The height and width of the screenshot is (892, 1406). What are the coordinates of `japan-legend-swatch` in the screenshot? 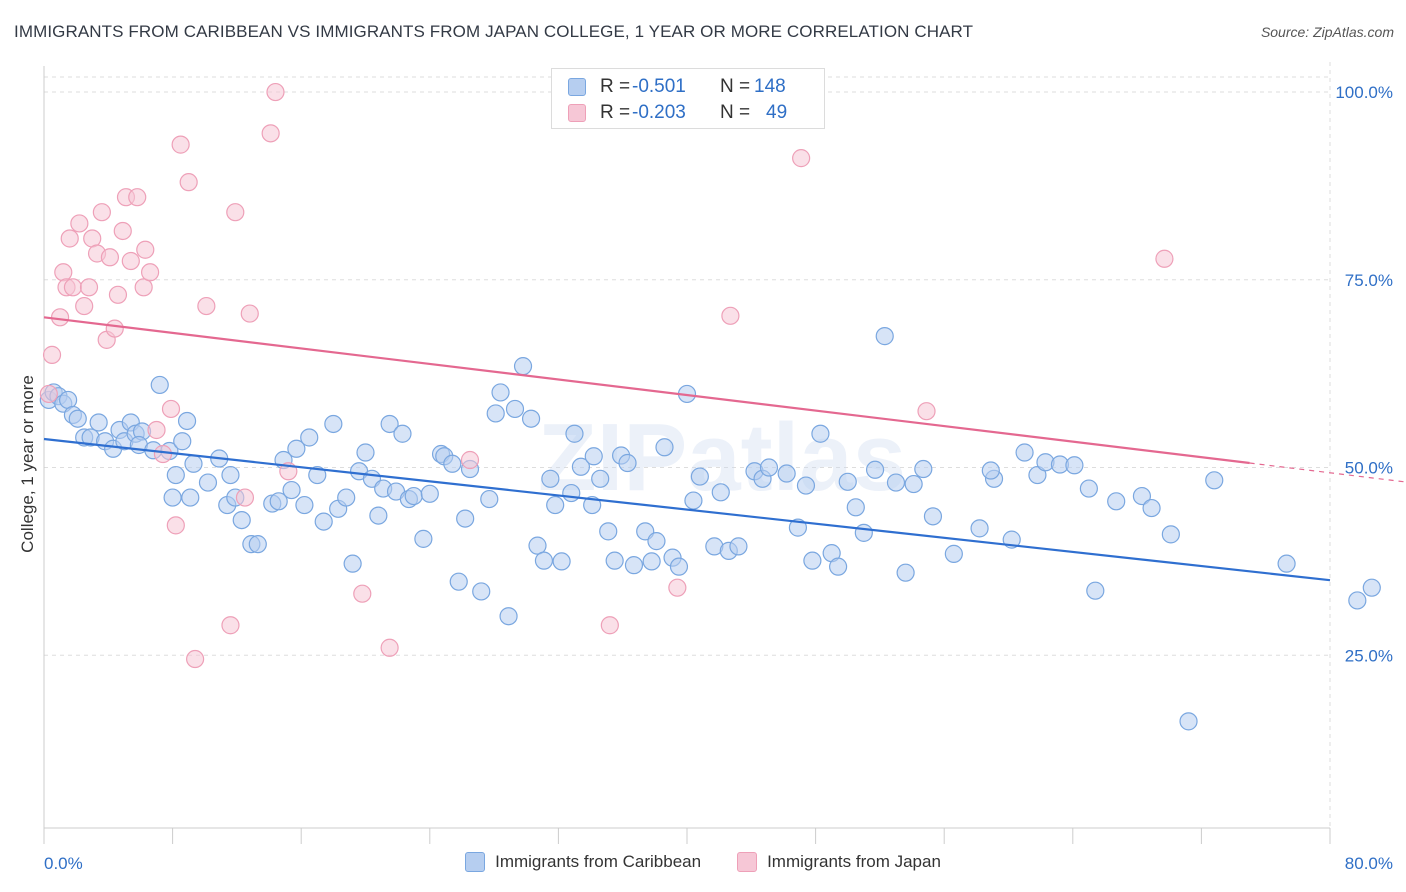 It's located at (747, 862).